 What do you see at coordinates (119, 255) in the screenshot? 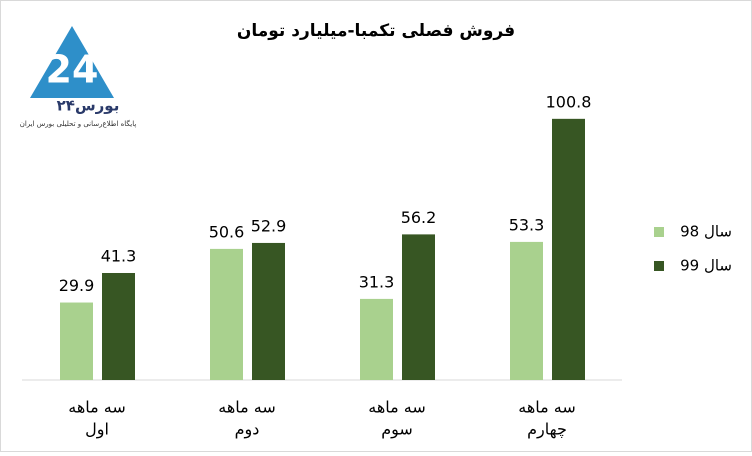
I see `data-label: 41.3` at bounding box center [119, 255].